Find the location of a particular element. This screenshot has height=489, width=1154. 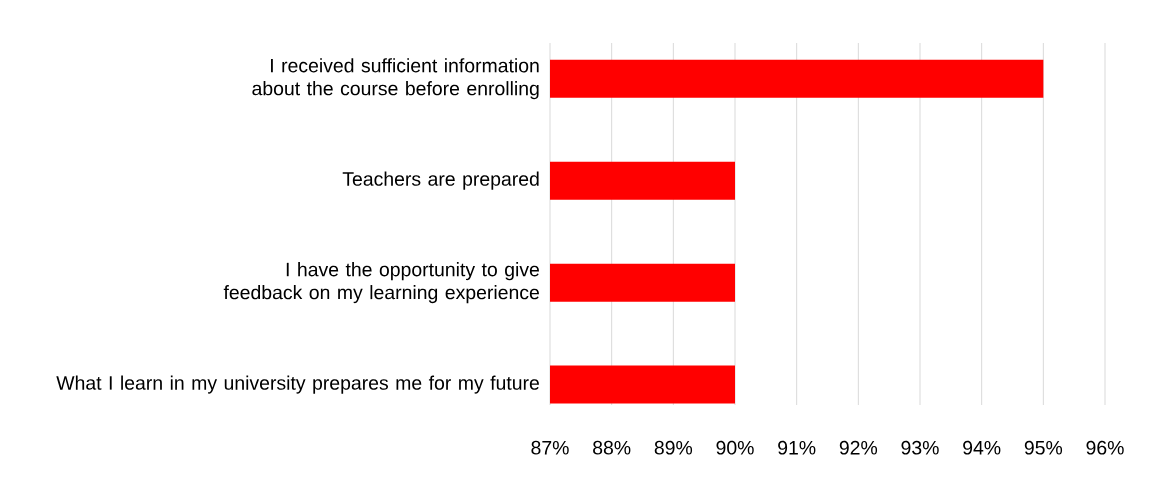

x-tick-label: 96% is located at coordinates (1105, 447).